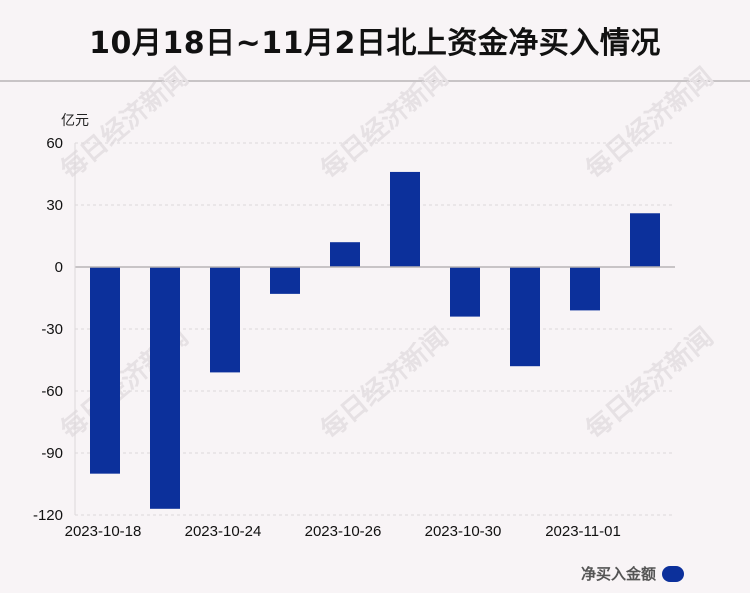 Image resolution: width=750 pixels, height=593 pixels. What do you see at coordinates (52, 391) in the screenshot?
I see `y-tick-label: -60` at bounding box center [52, 391].